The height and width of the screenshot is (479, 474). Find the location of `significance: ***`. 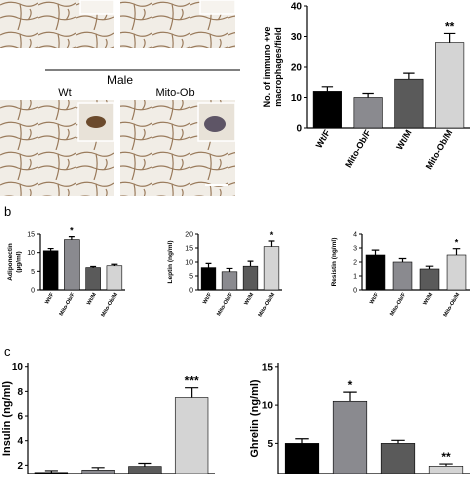

significance: *** is located at coordinates (192, 381).